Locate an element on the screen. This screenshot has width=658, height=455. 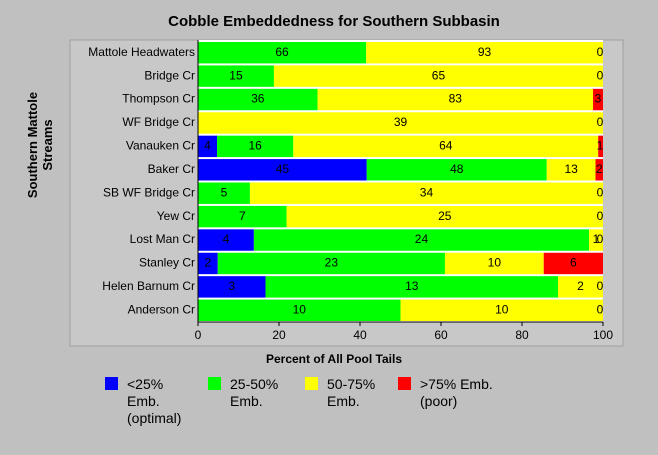
x-tick-label: 80 is located at coordinates (522, 335).